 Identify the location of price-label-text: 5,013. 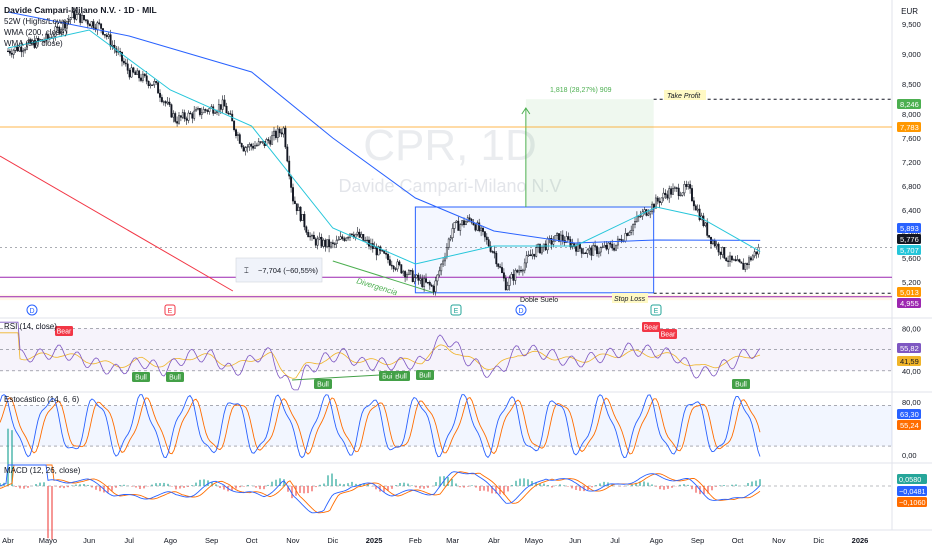
(909, 292).